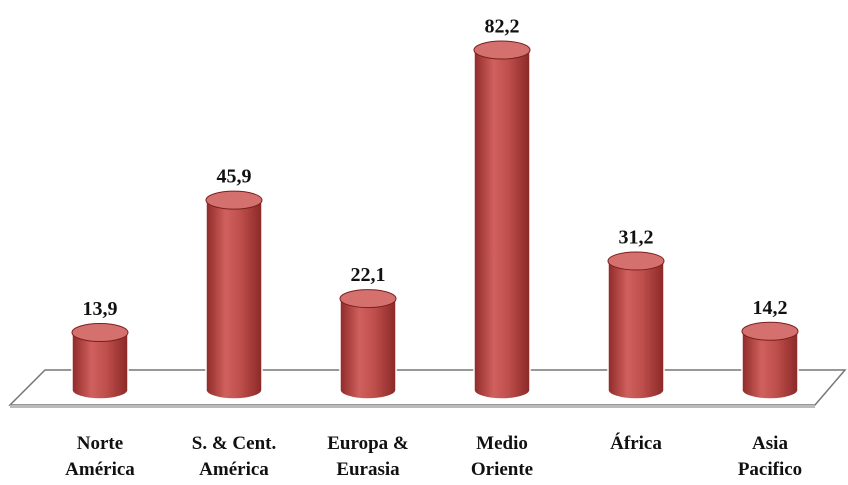  Describe the element at coordinates (770, 469) in the screenshot. I see `x-tick-label-line: Pacifico` at that location.